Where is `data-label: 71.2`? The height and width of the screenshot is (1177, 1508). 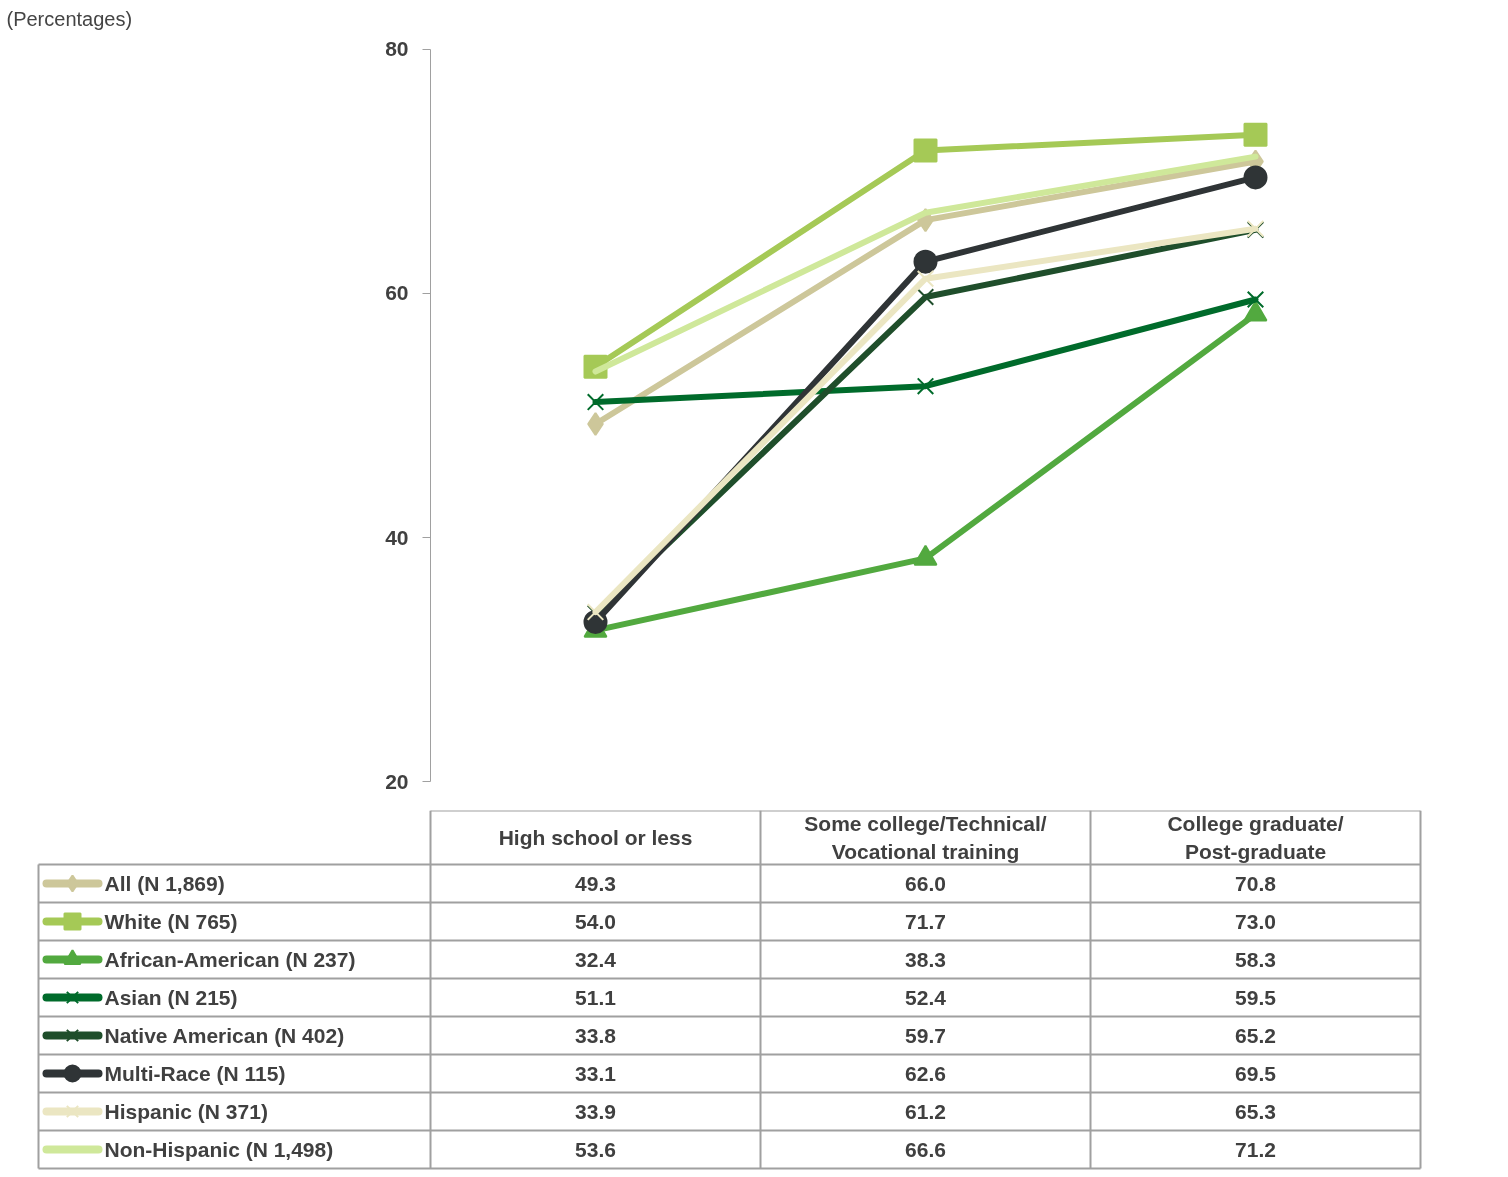
data-label: 71.2 is located at coordinates (1255, 1149).